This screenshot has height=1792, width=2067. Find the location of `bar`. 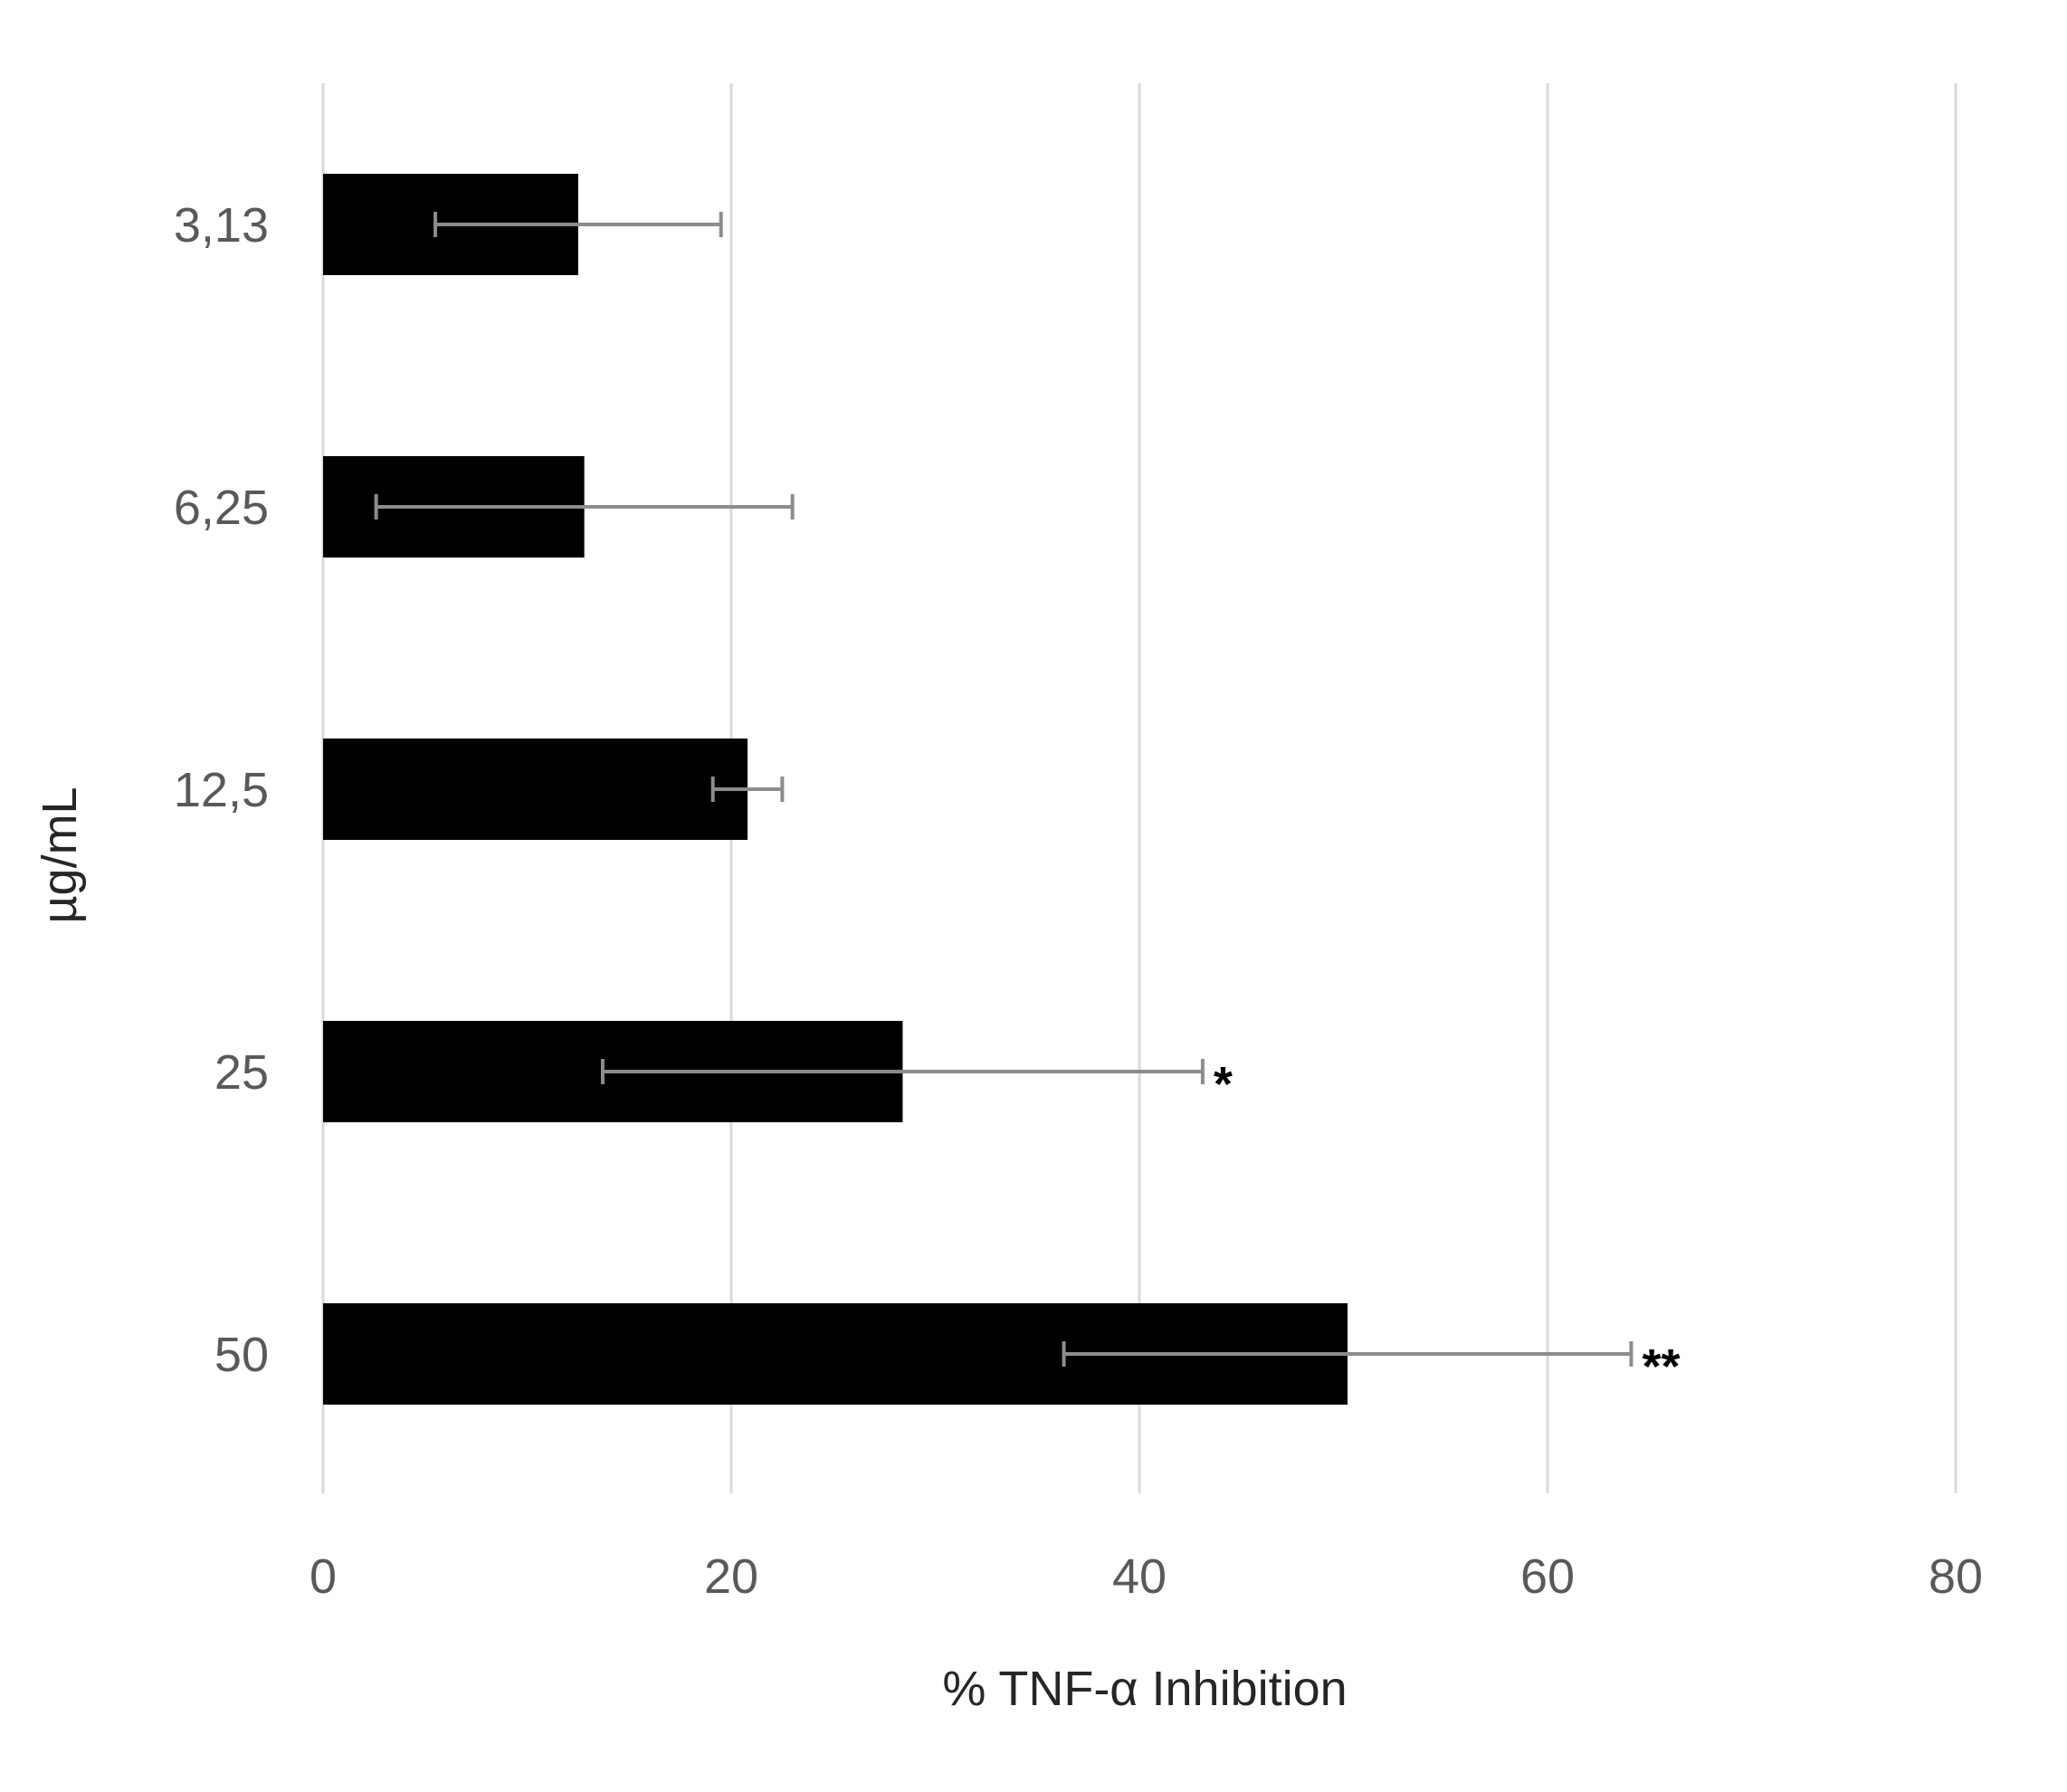

bar is located at coordinates (535, 789).